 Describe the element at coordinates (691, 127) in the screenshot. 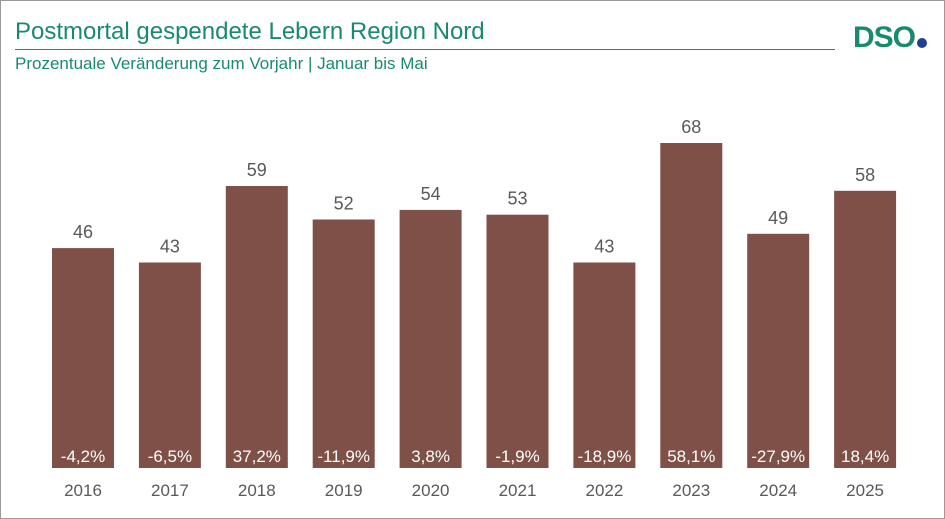

I see `value-label-2023: 68` at that location.